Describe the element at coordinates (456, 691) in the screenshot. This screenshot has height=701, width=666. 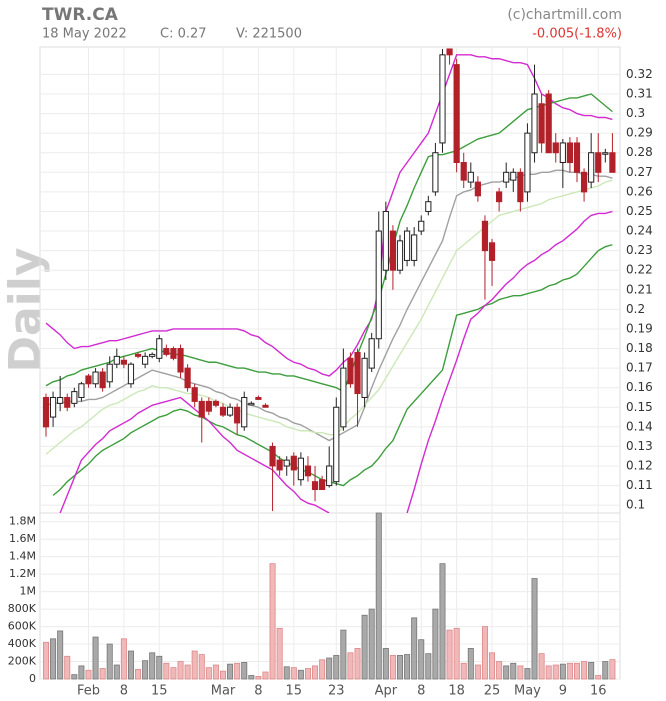
I see `x-tick-label: 18` at that location.